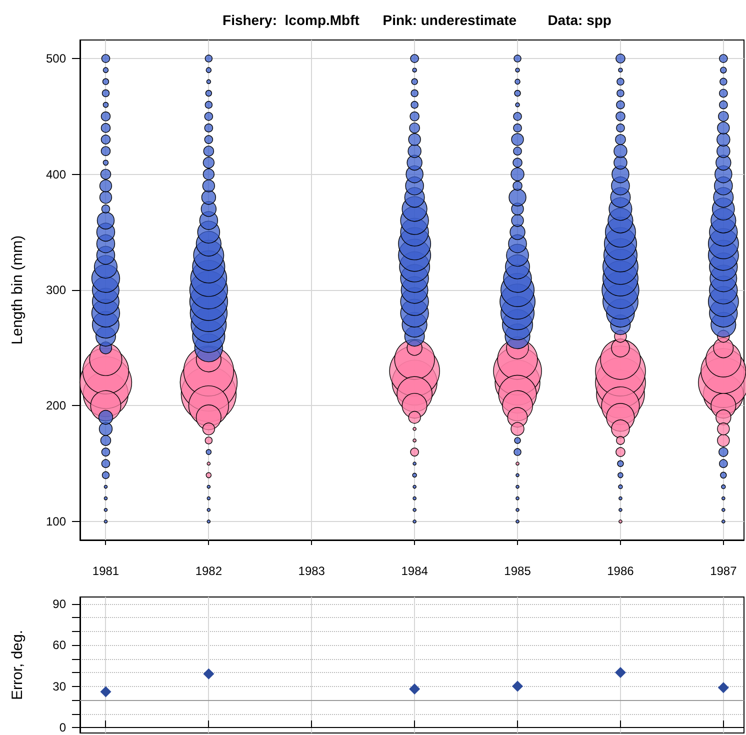 The width and height of the screenshot is (746, 735). What do you see at coordinates (208, 571) in the screenshot?
I see `x-tick-label: 1982` at bounding box center [208, 571].